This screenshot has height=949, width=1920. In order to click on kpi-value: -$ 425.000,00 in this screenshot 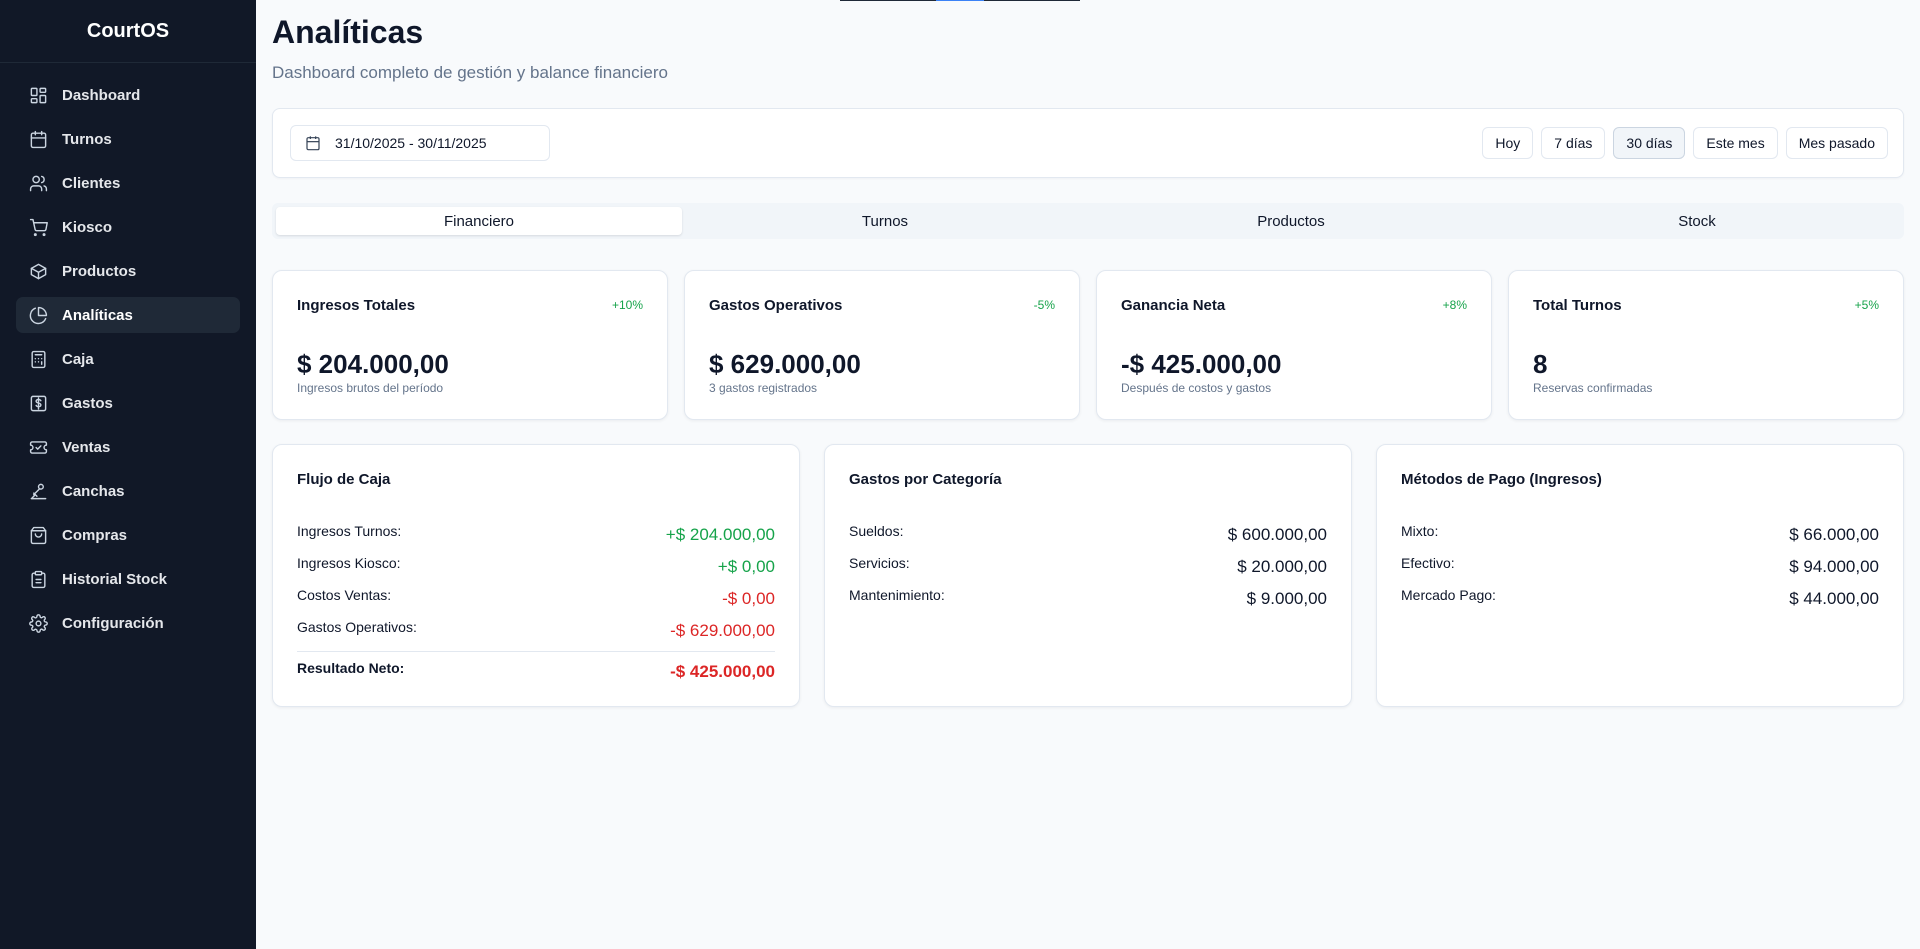, I will do `click(1201, 364)`.